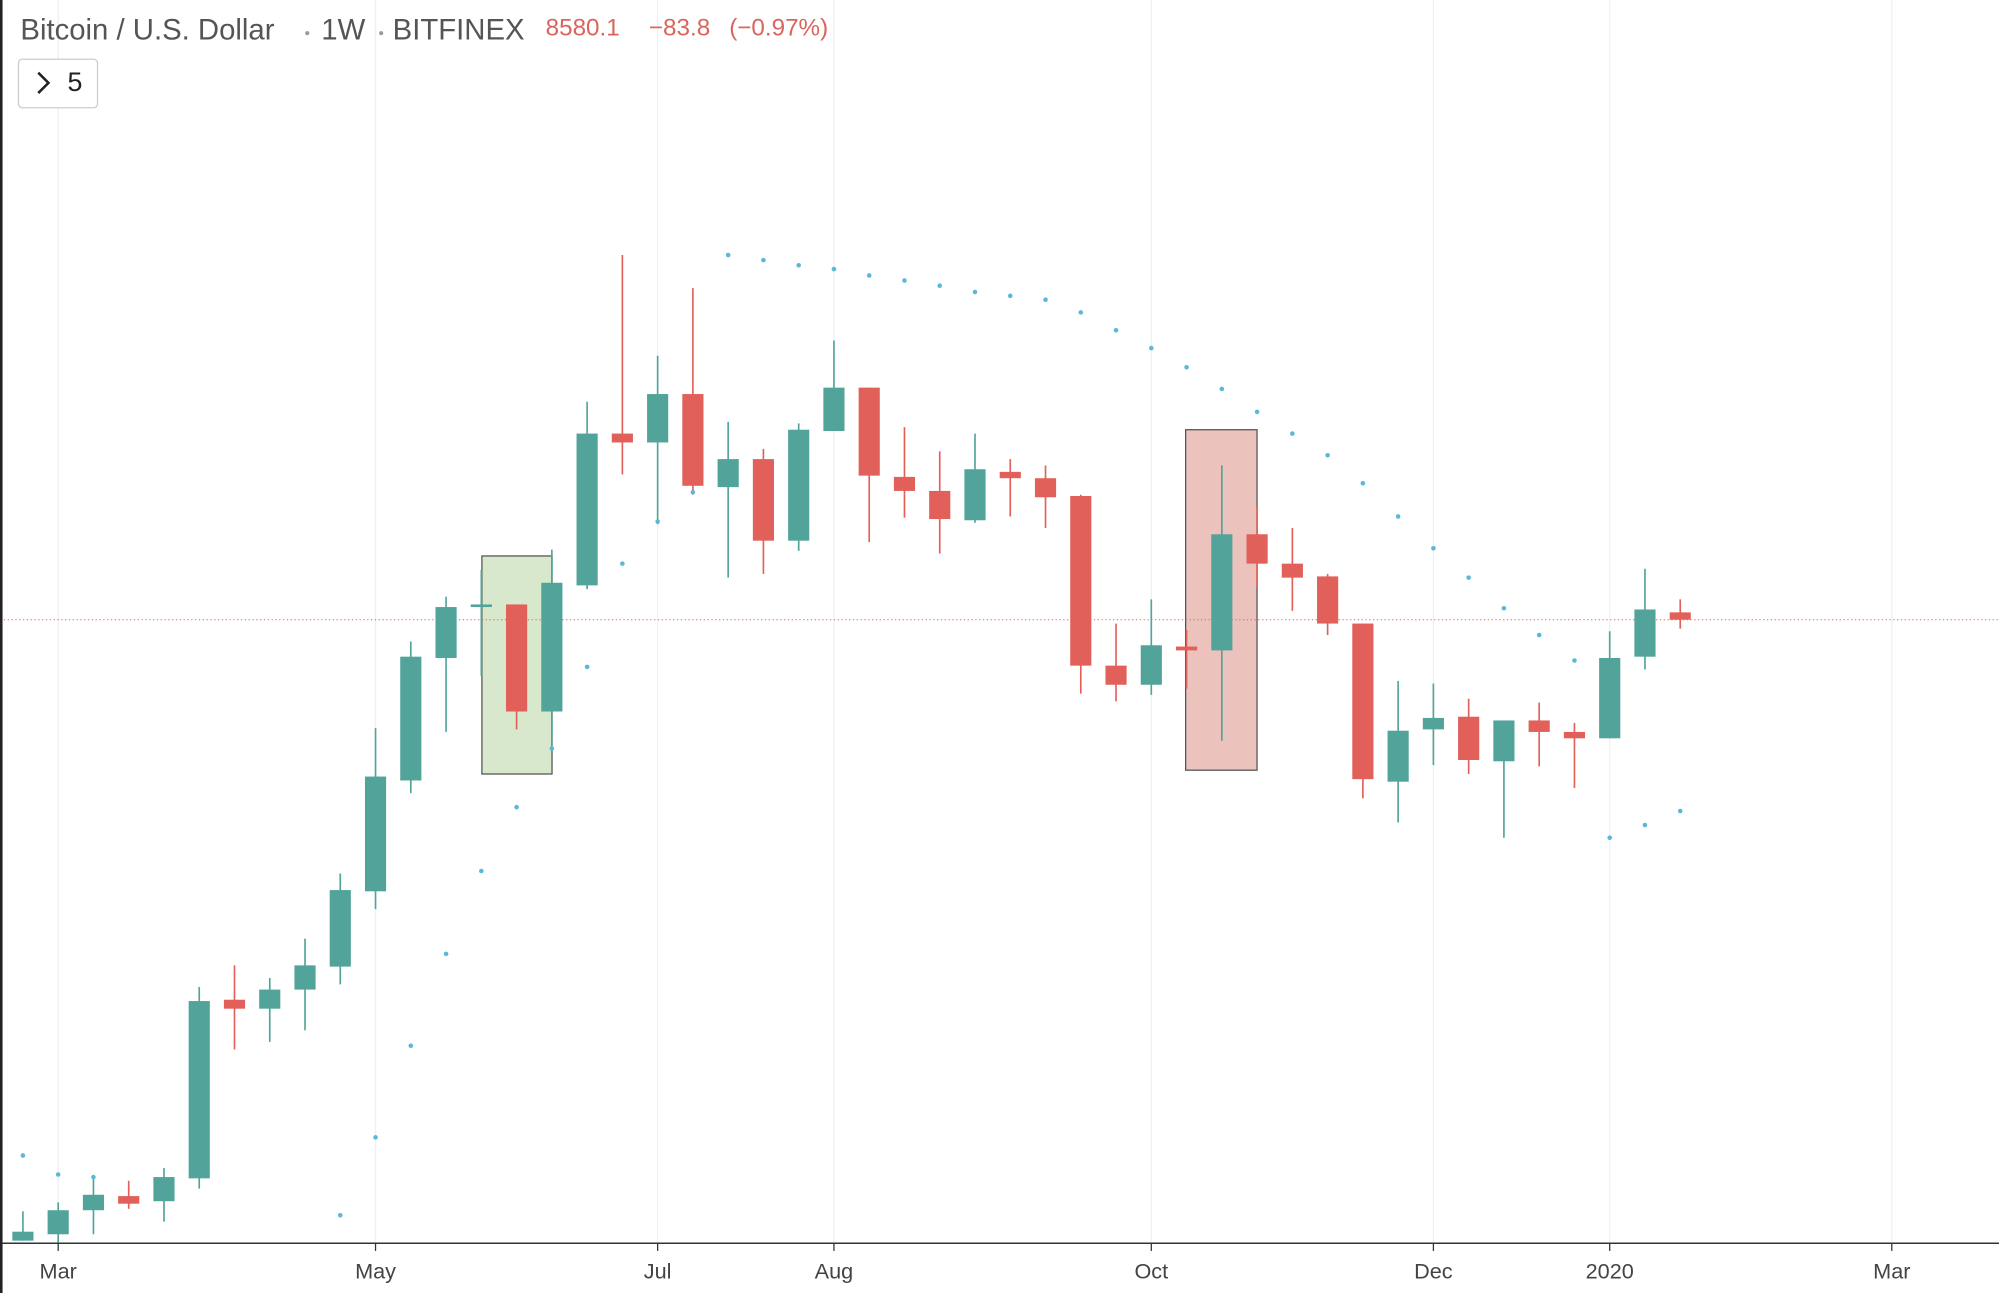 This screenshot has width=1999, height=1293. I want to click on indicators-toggle: 5, so click(58, 83).